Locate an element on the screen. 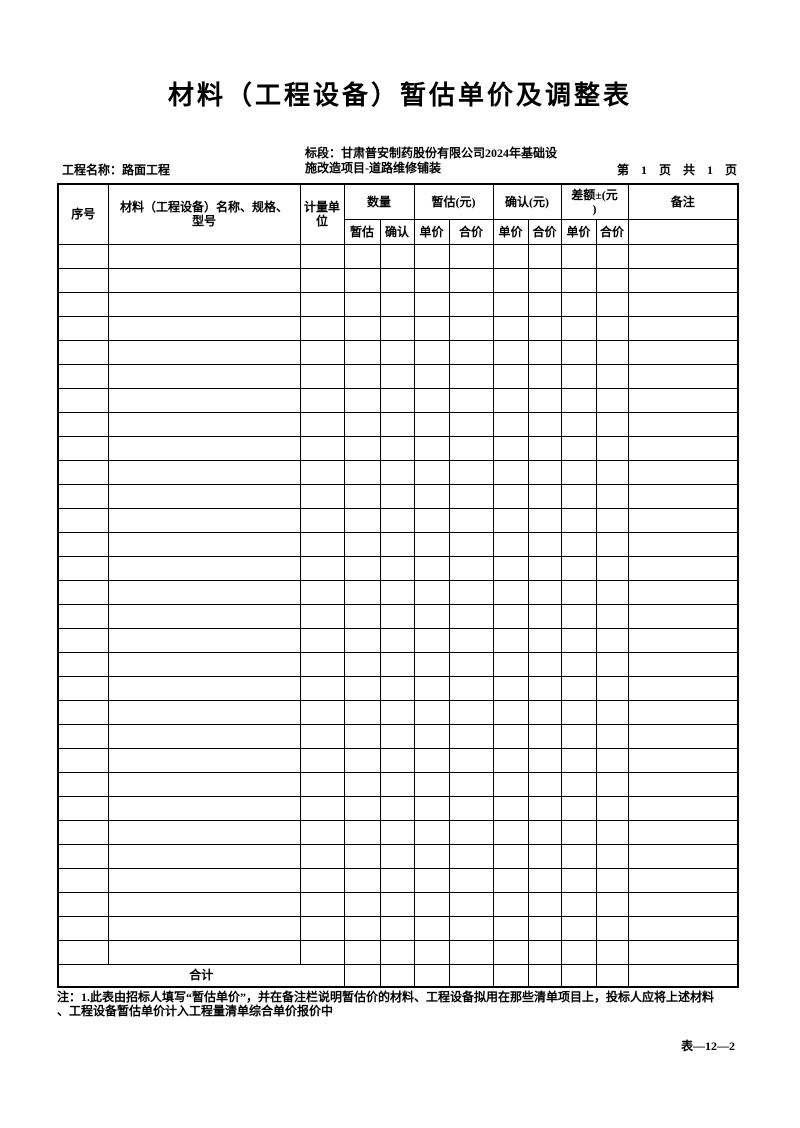 The image size is (800, 1128). page-number-indicator: 第 1 页 共 1 页 is located at coordinates (676, 170).